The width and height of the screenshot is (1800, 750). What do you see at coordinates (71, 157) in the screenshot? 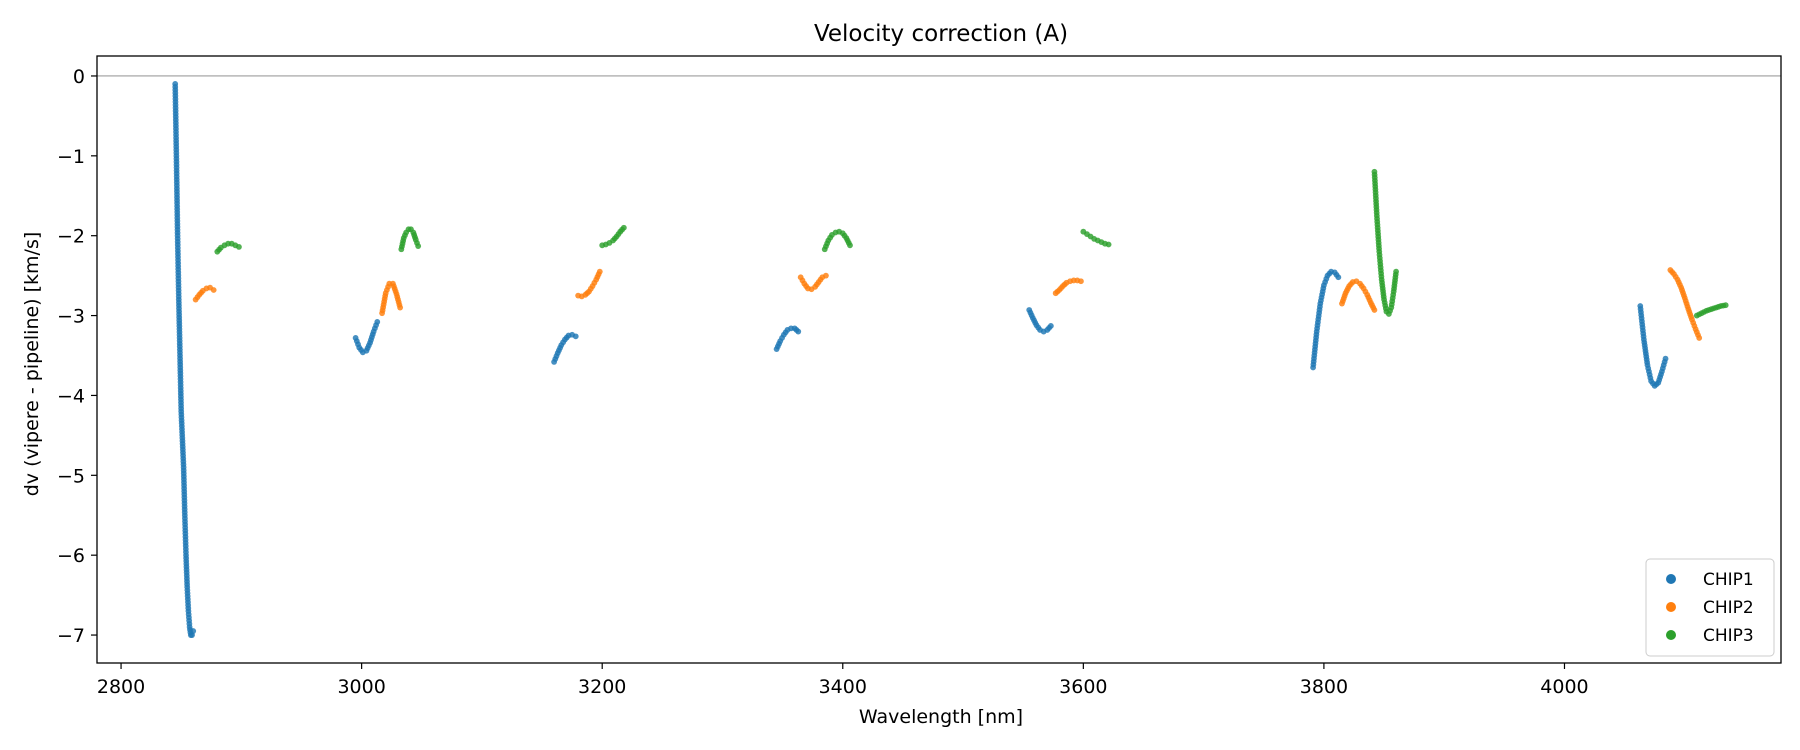
I see `y-tick-label: −1` at bounding box center [71, 157].